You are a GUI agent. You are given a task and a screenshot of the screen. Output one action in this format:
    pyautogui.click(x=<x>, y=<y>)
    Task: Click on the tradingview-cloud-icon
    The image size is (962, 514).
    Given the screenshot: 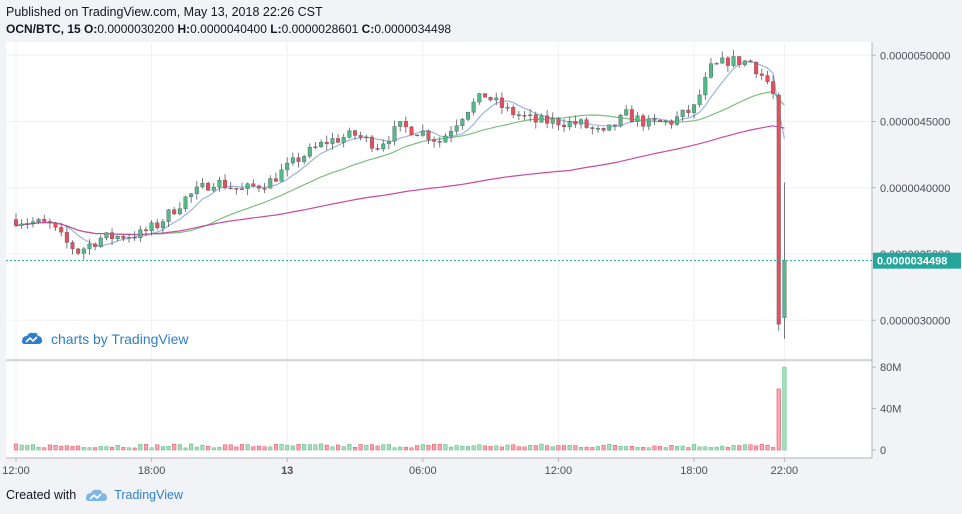 What is the action you would take?
    pyautogui.click(x=97, y=495)
    